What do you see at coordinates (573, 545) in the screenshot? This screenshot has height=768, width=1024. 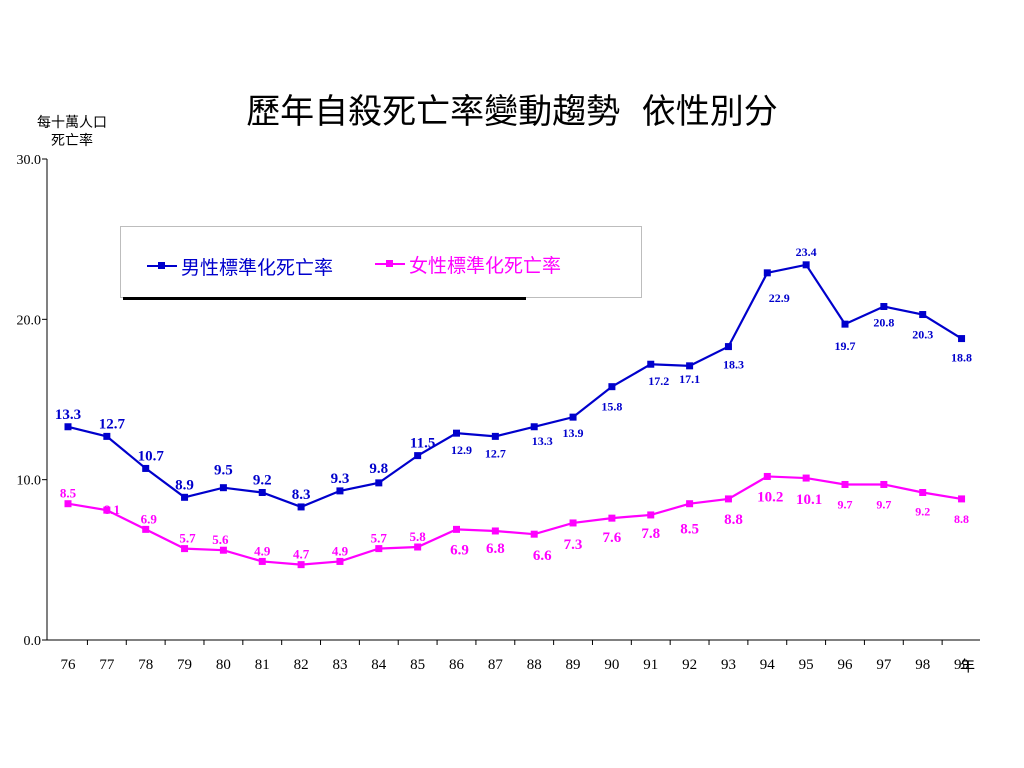 I see `data-label-female: 7.3` at bounding box center [573, 545].